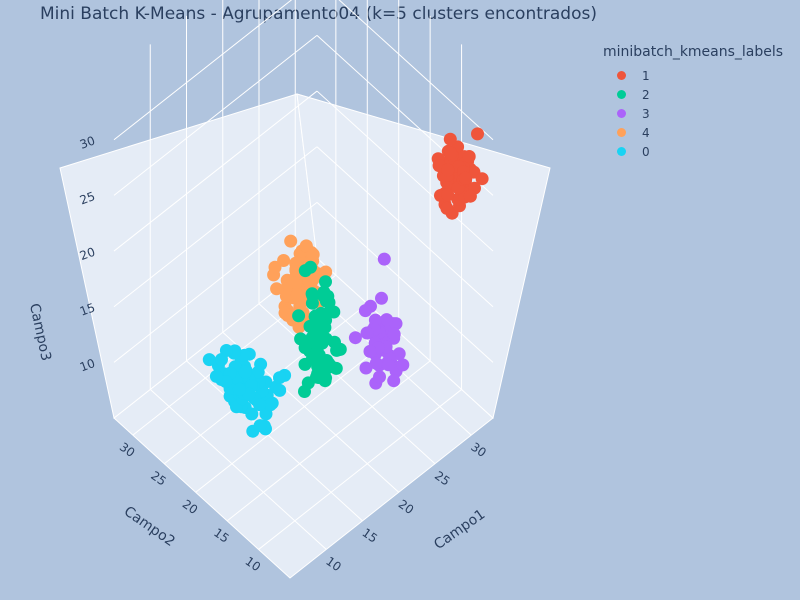 The image size is (800, 600). Describe the element at coordinates (693, 151) in the screenshot. I see `legend-item-0: 0` at that location.